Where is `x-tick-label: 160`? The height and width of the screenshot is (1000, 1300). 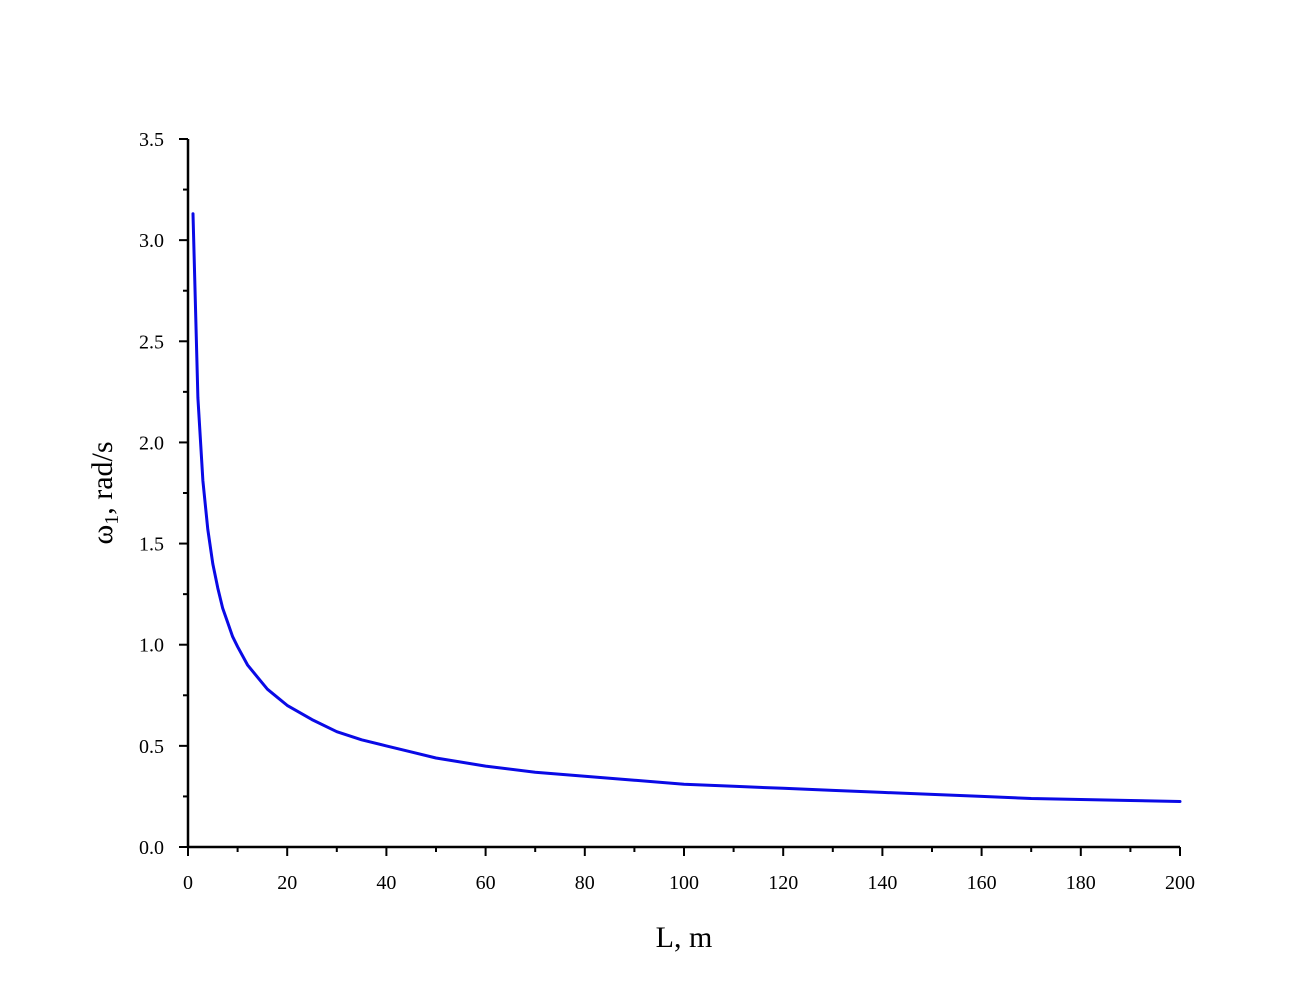 x-tick-label: 160 is located at coordinates (982, 883).